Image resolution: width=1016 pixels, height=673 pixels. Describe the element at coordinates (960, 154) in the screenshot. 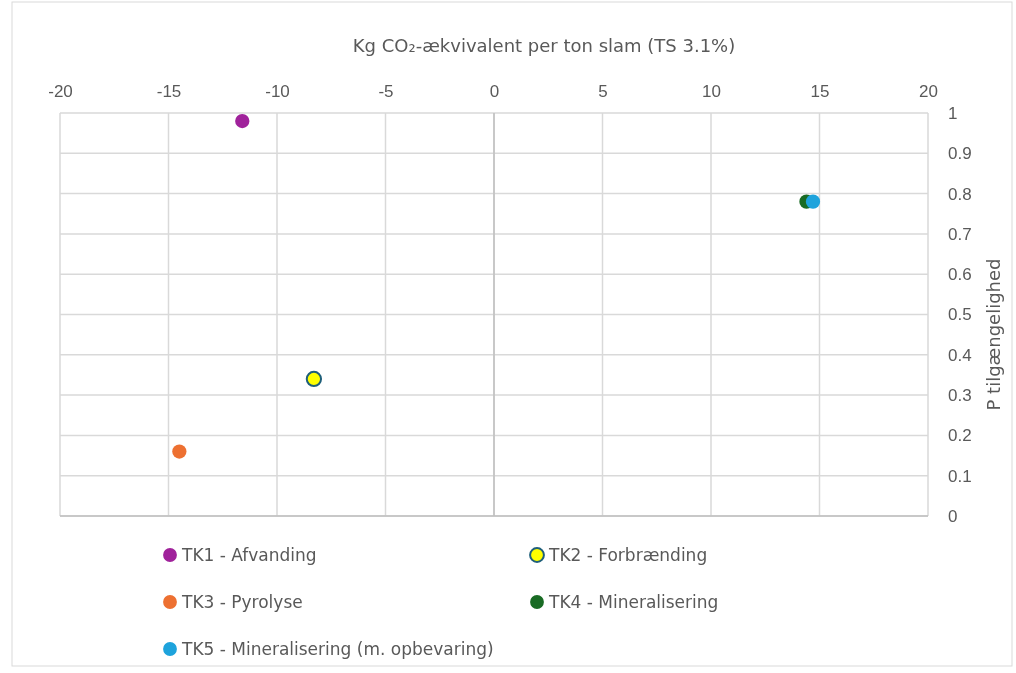

I see `y-tick-label: 0.9` at that location.